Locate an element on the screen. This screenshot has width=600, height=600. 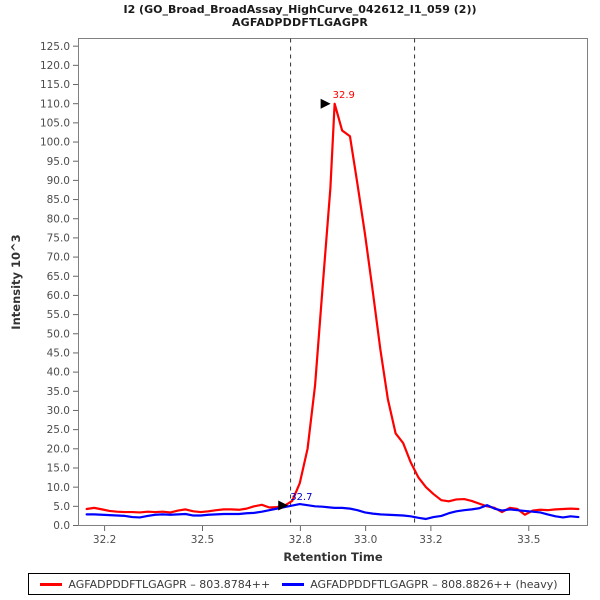
y-tick-label: 10.0 is located at coordinates (58, 488).